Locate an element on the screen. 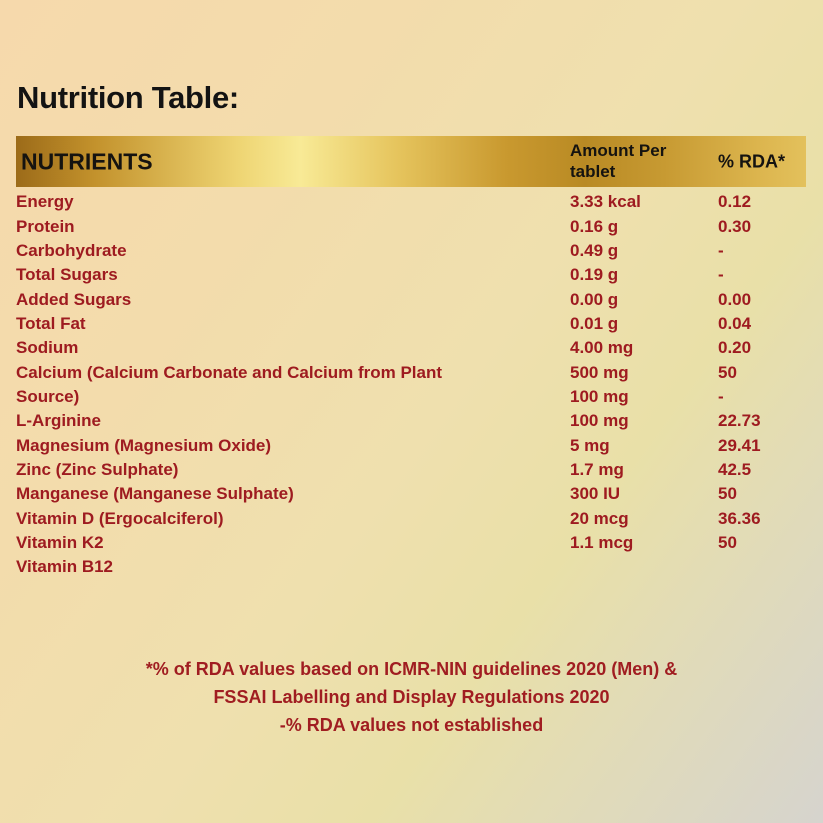  nutrient-rda: 36.36 is located at coordinates (739, 518).